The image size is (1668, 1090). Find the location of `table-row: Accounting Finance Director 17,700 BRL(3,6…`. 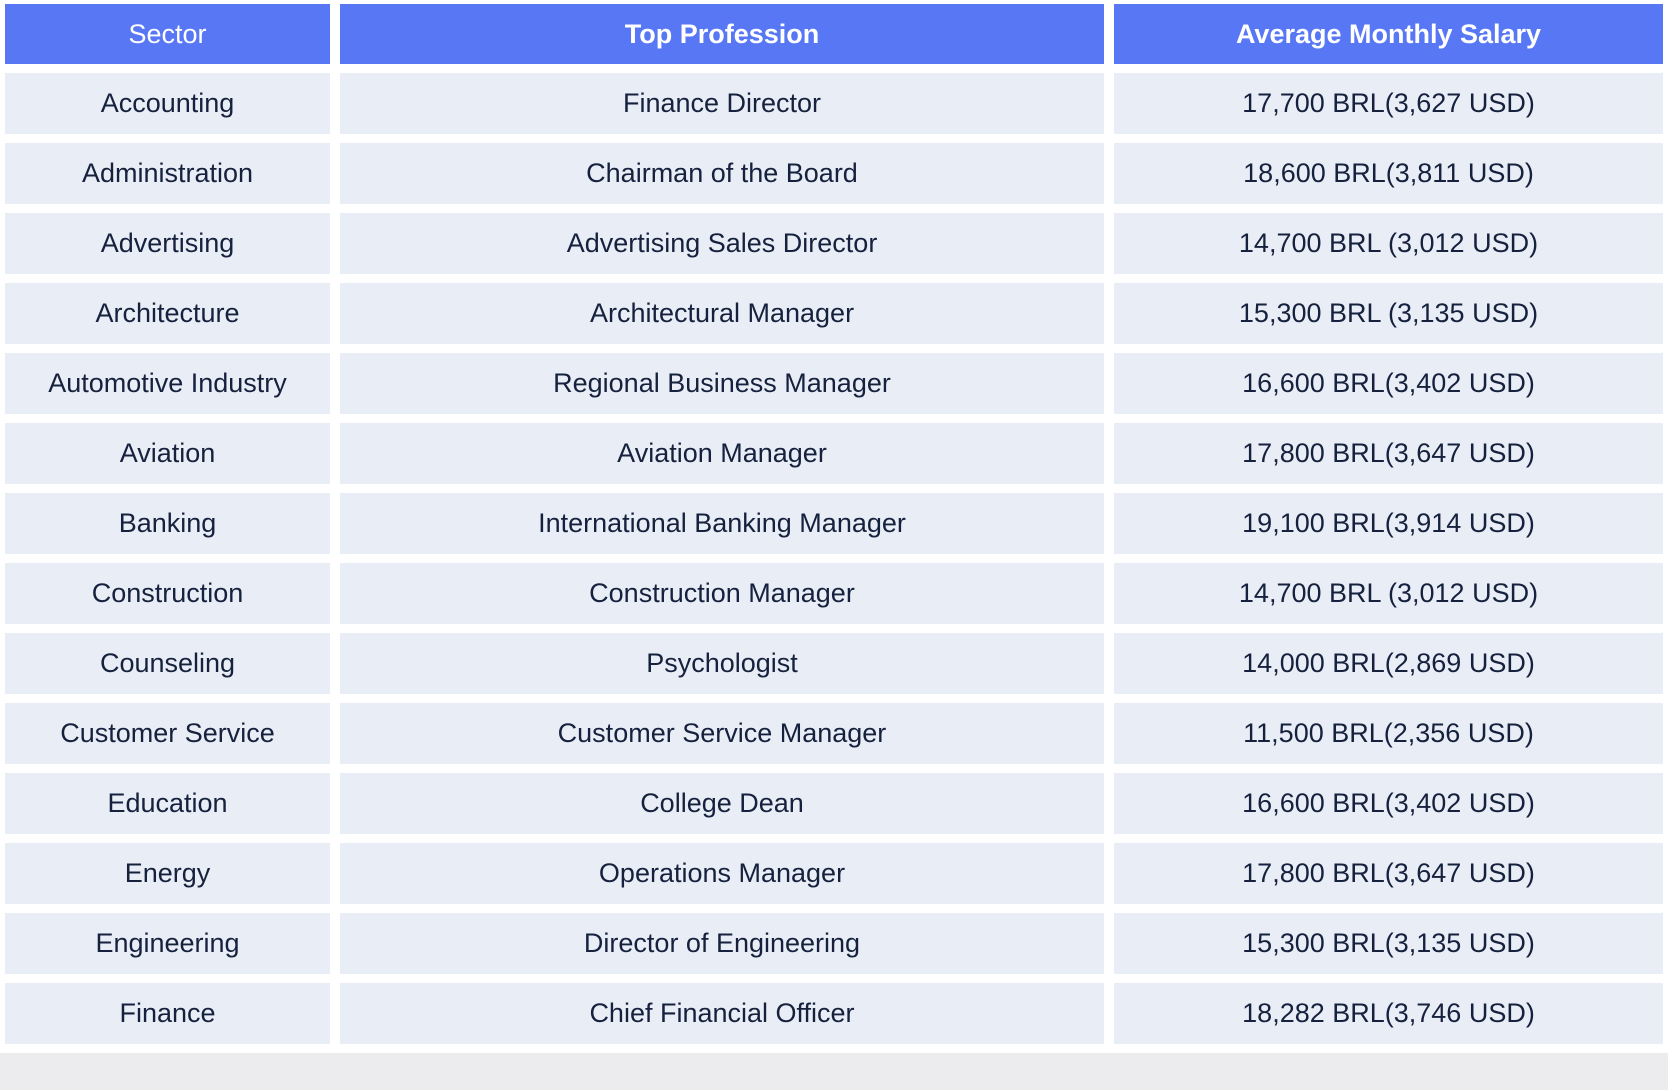

table-row: Accounting Finance Director 17,700 BRL(3,6… is located at coordinates (834, 103).